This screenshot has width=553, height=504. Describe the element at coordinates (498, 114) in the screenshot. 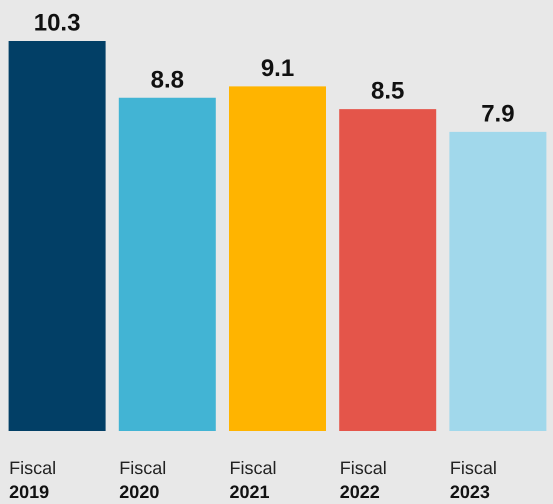

I see `data-label: 7.9` at that location.